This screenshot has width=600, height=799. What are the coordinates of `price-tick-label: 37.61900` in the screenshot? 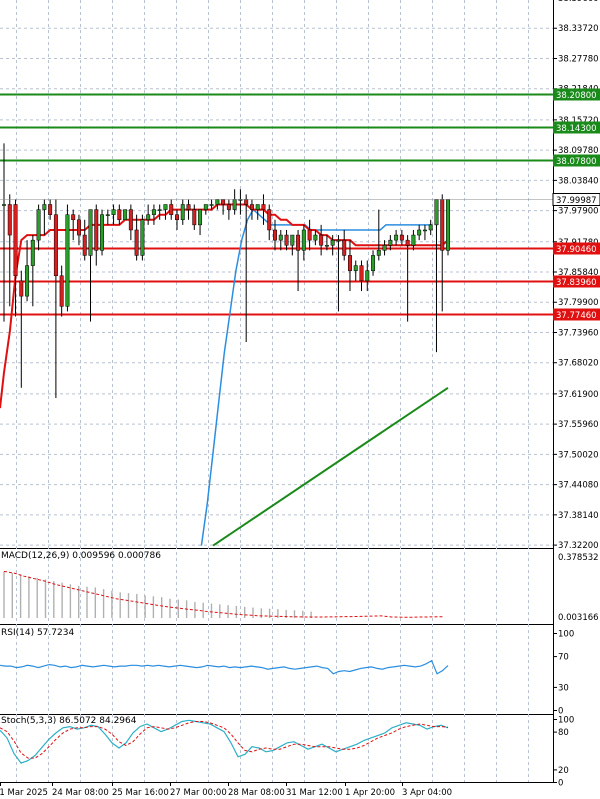 It's located at (578, 395).